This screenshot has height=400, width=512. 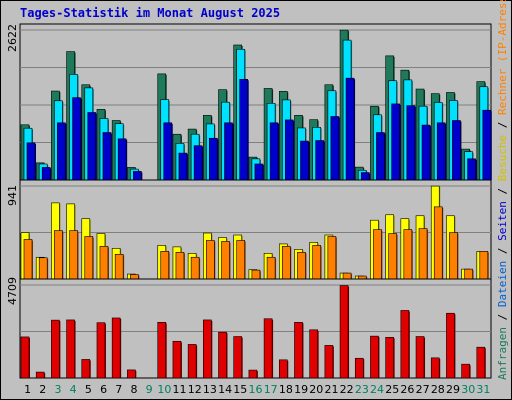 I want to click on panel-1-ymax-label: 2622, so click(x=12, y=38).